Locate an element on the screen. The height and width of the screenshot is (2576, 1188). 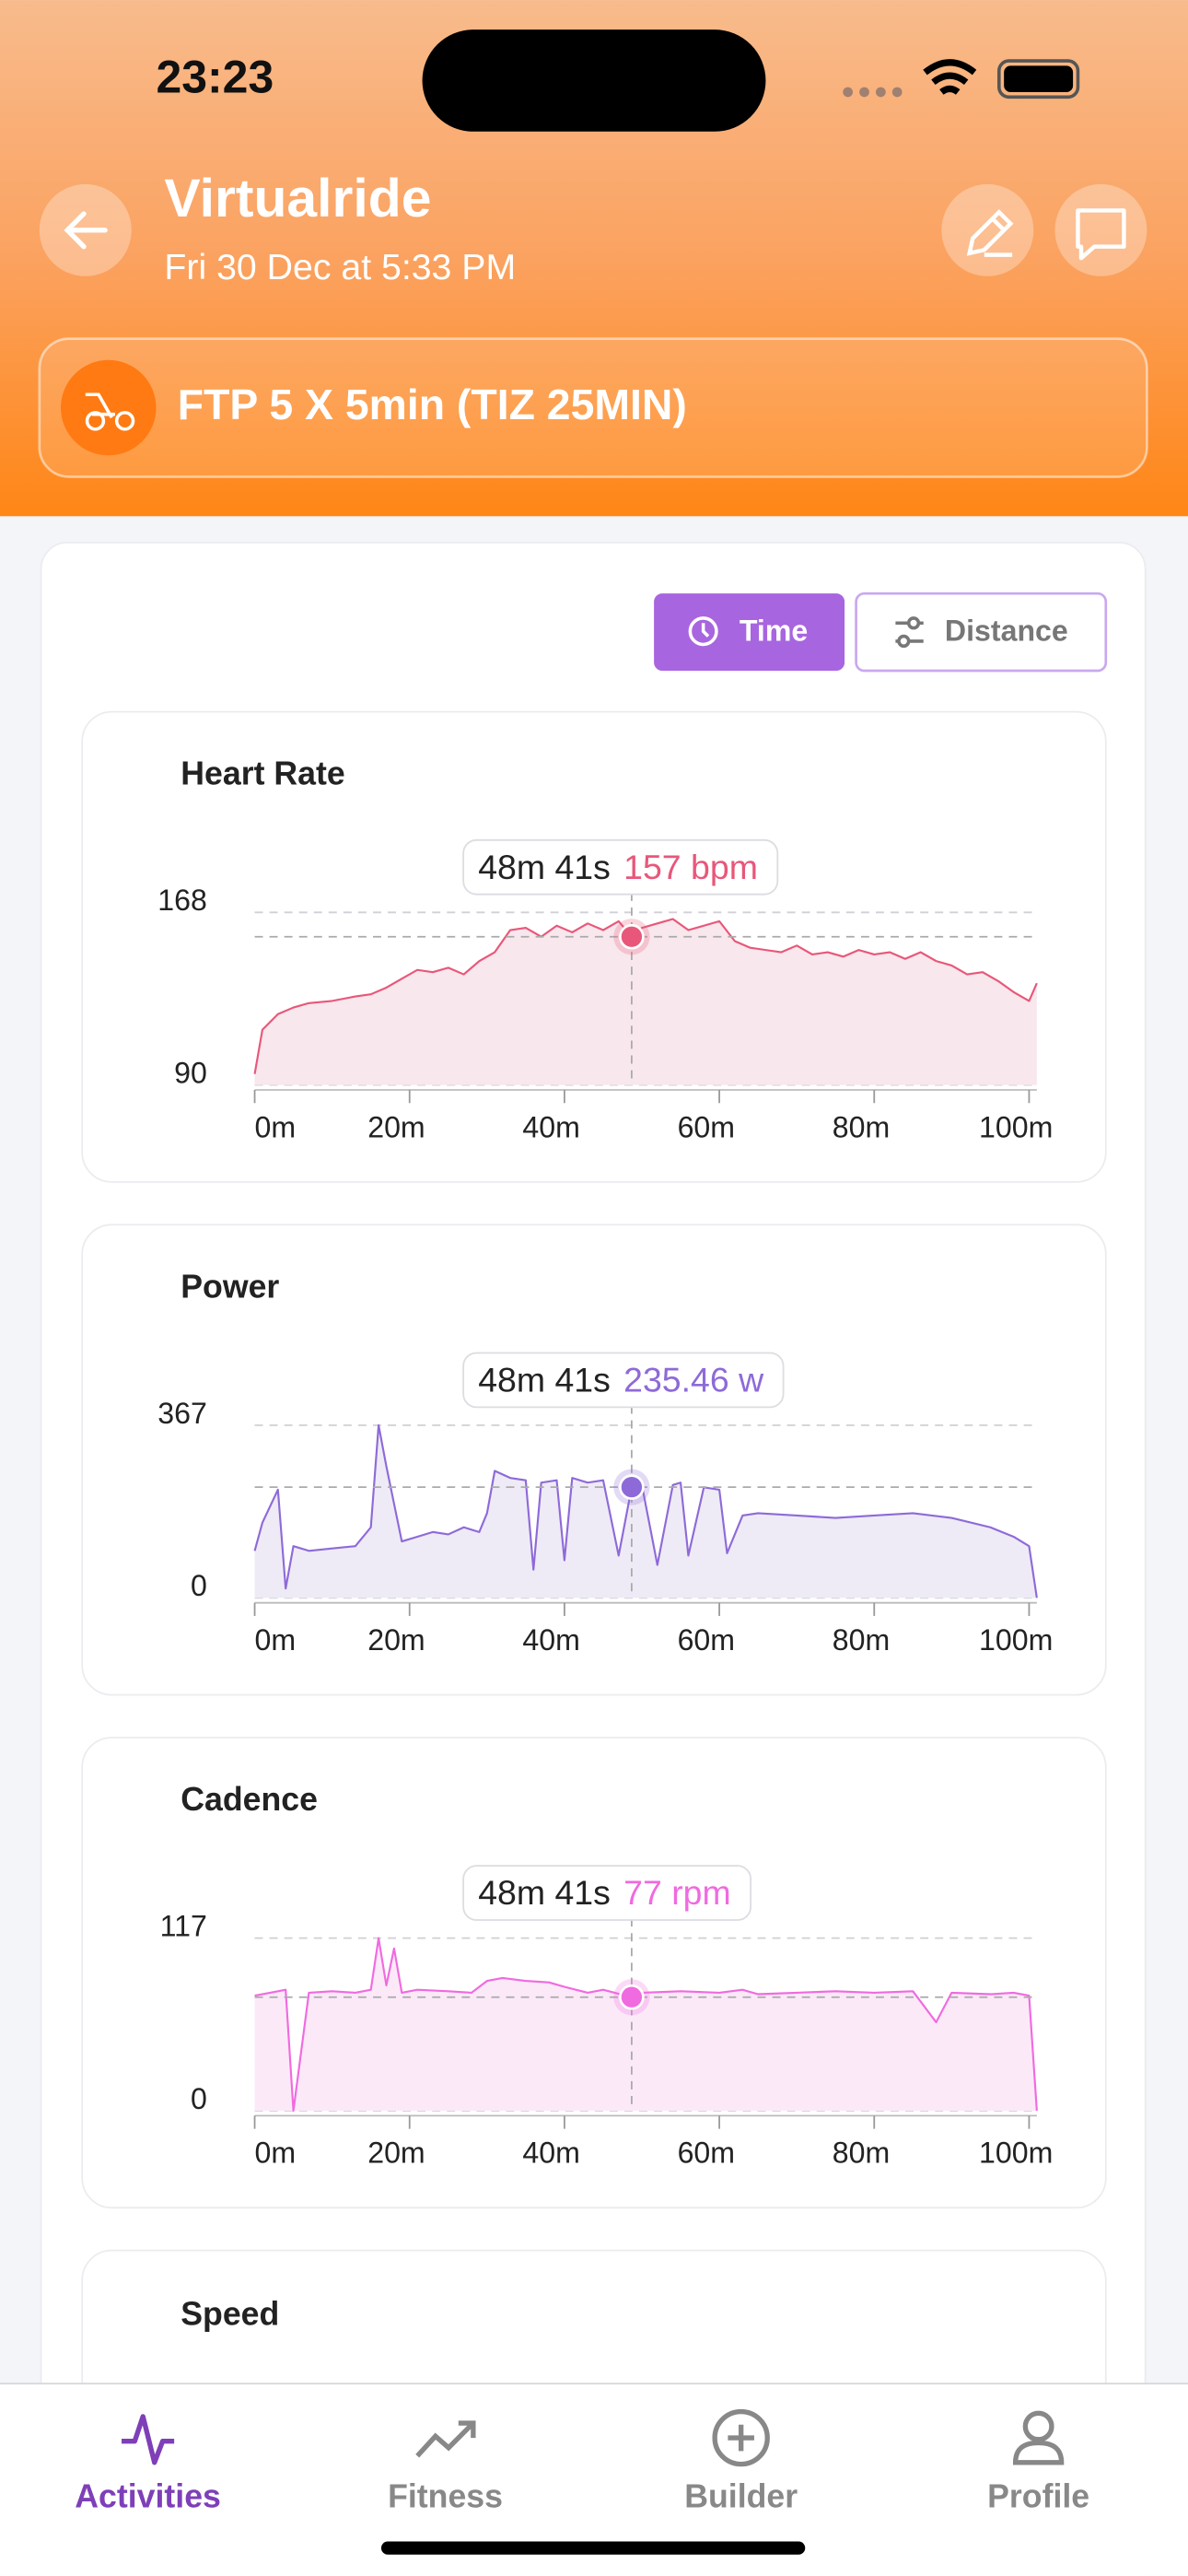
battery-icon is located at coordinates (1038, 79).